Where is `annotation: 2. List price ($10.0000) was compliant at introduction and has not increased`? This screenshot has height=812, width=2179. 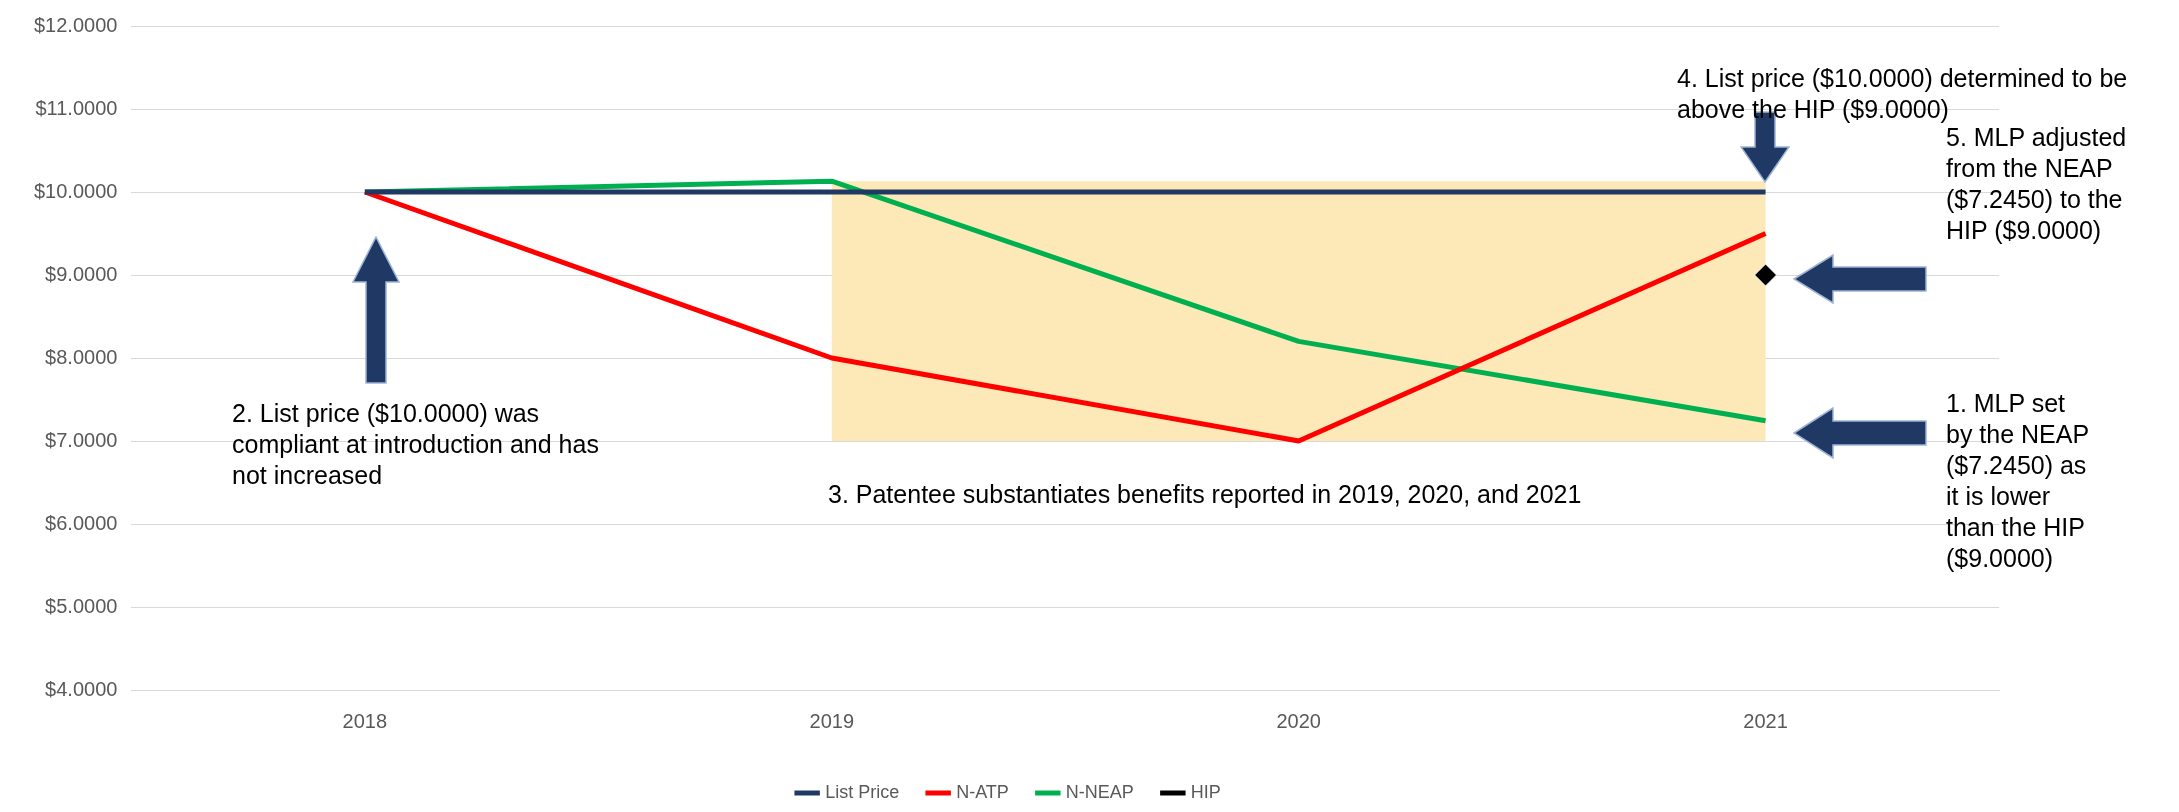
annotation: 2. List price ($10.0000) was compliant at introduction and has not increased is located at coordinates (416, 444).